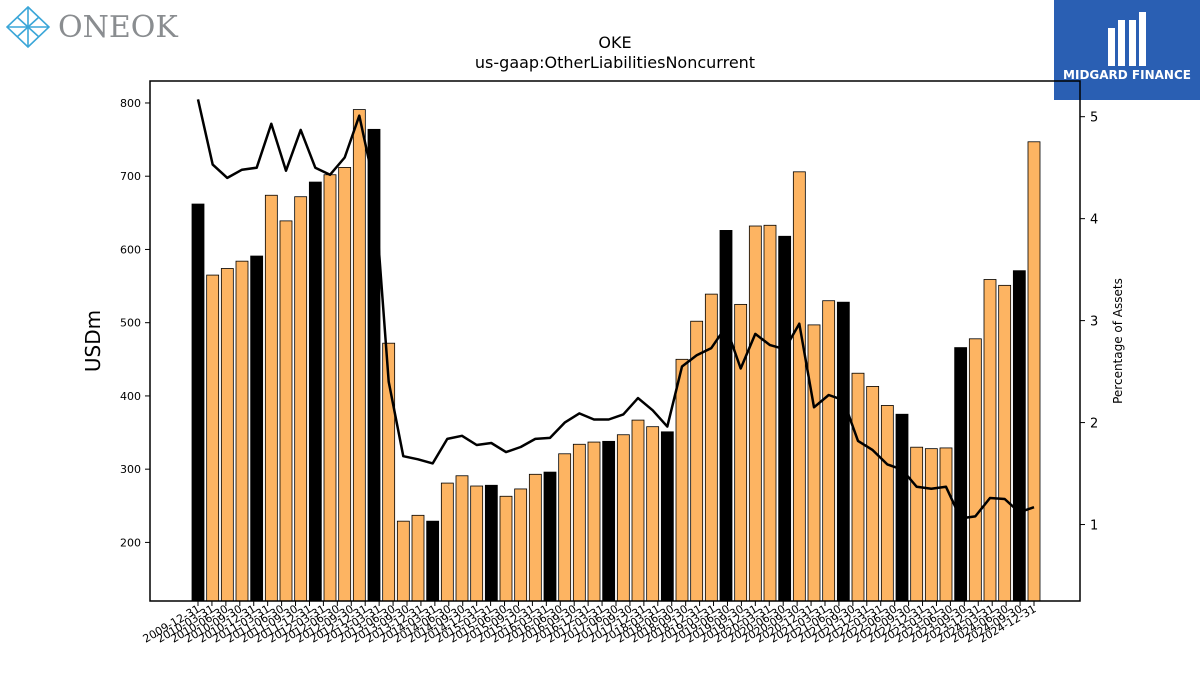  Describe the element at coordinates (1094, 526) in the screenshot. I see `y2-tick-label: 1` at that location.